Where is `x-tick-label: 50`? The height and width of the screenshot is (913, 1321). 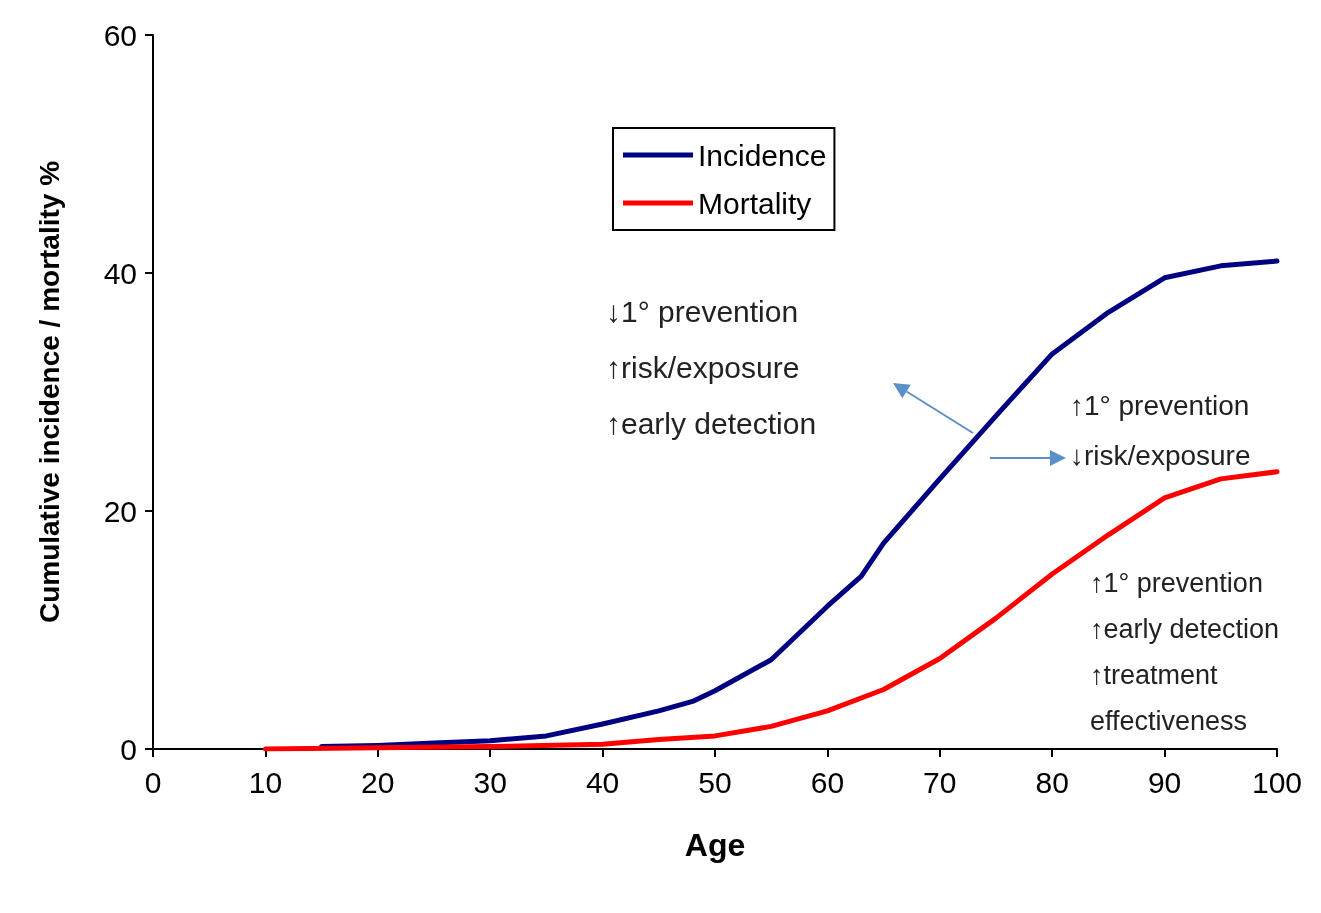
x-tick-label: 50 is located at coordinates (715, 782).